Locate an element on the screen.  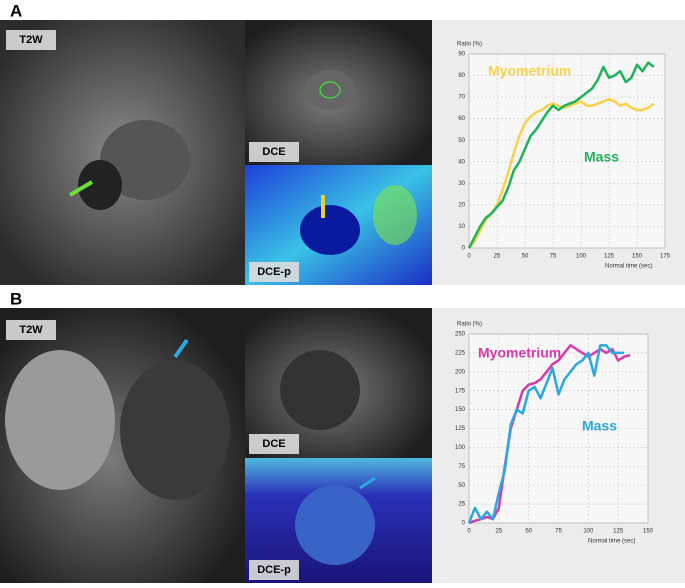
y-tick-label: 90 is located at coordinates (461, 55).